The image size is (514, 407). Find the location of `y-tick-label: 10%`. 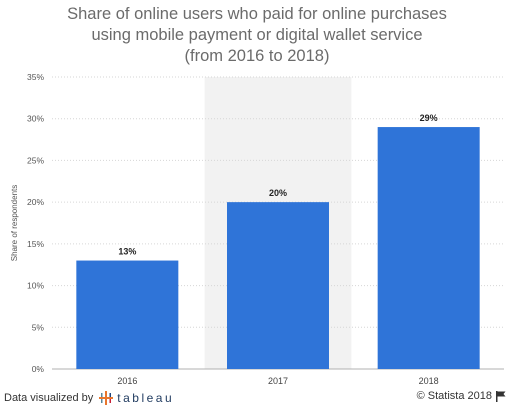

y-tick-label: 10% is located at coordinates (35, 286).